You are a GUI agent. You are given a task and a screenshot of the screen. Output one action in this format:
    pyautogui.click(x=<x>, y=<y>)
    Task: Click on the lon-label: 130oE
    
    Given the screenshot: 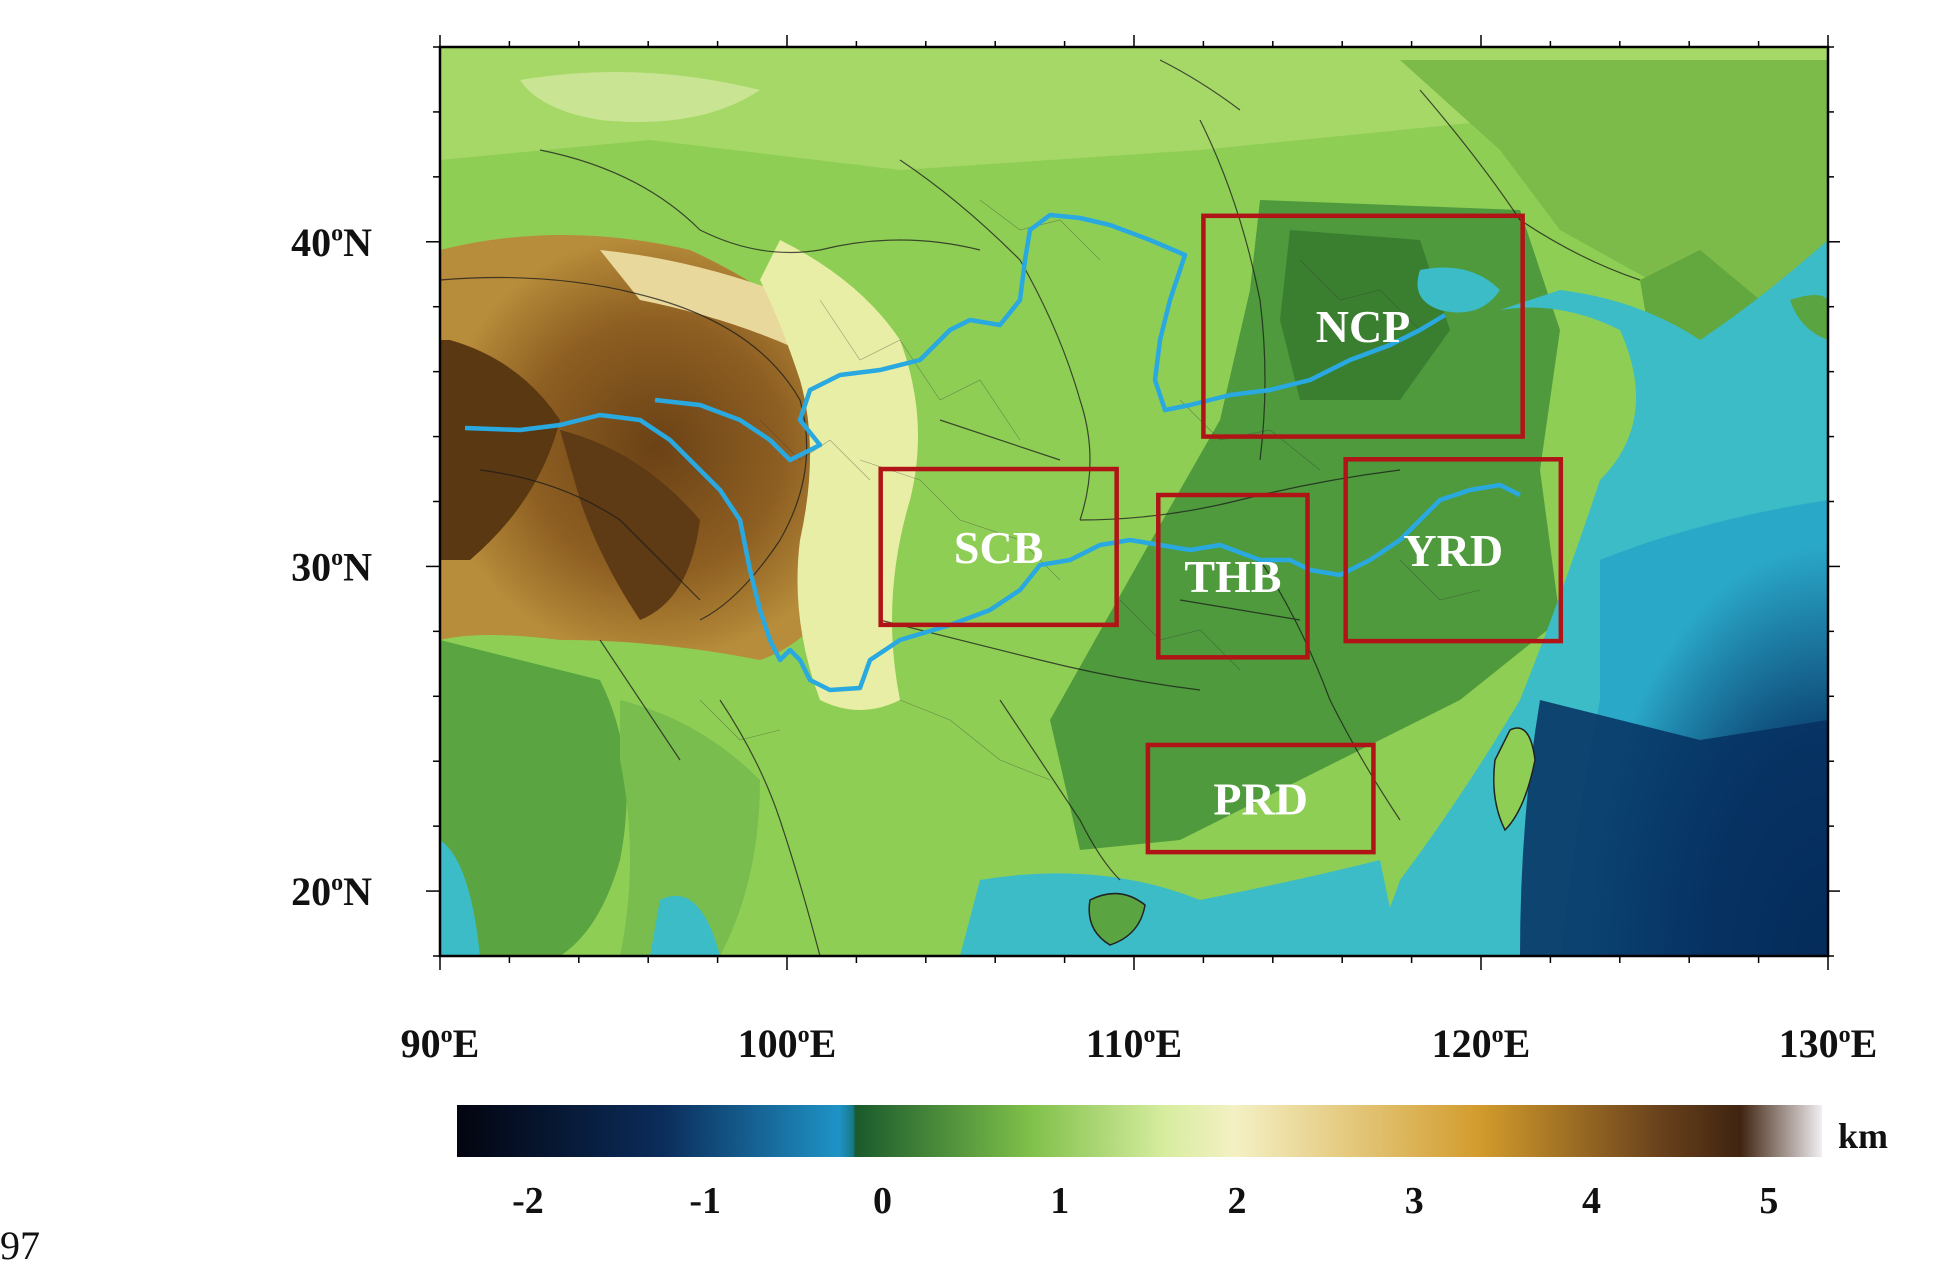 What is the action you would take?
    pyautogui.click(x=1828, y=1043)
    